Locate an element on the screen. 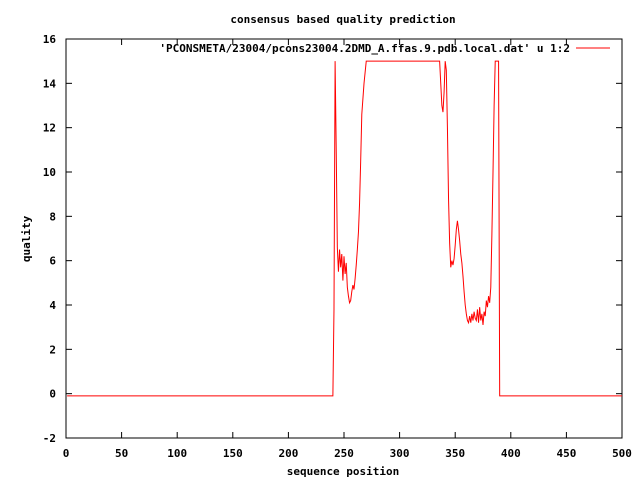 This screenshot has height=480, width=640. x-tick-label: 450 is located at coordinates (566, 453).